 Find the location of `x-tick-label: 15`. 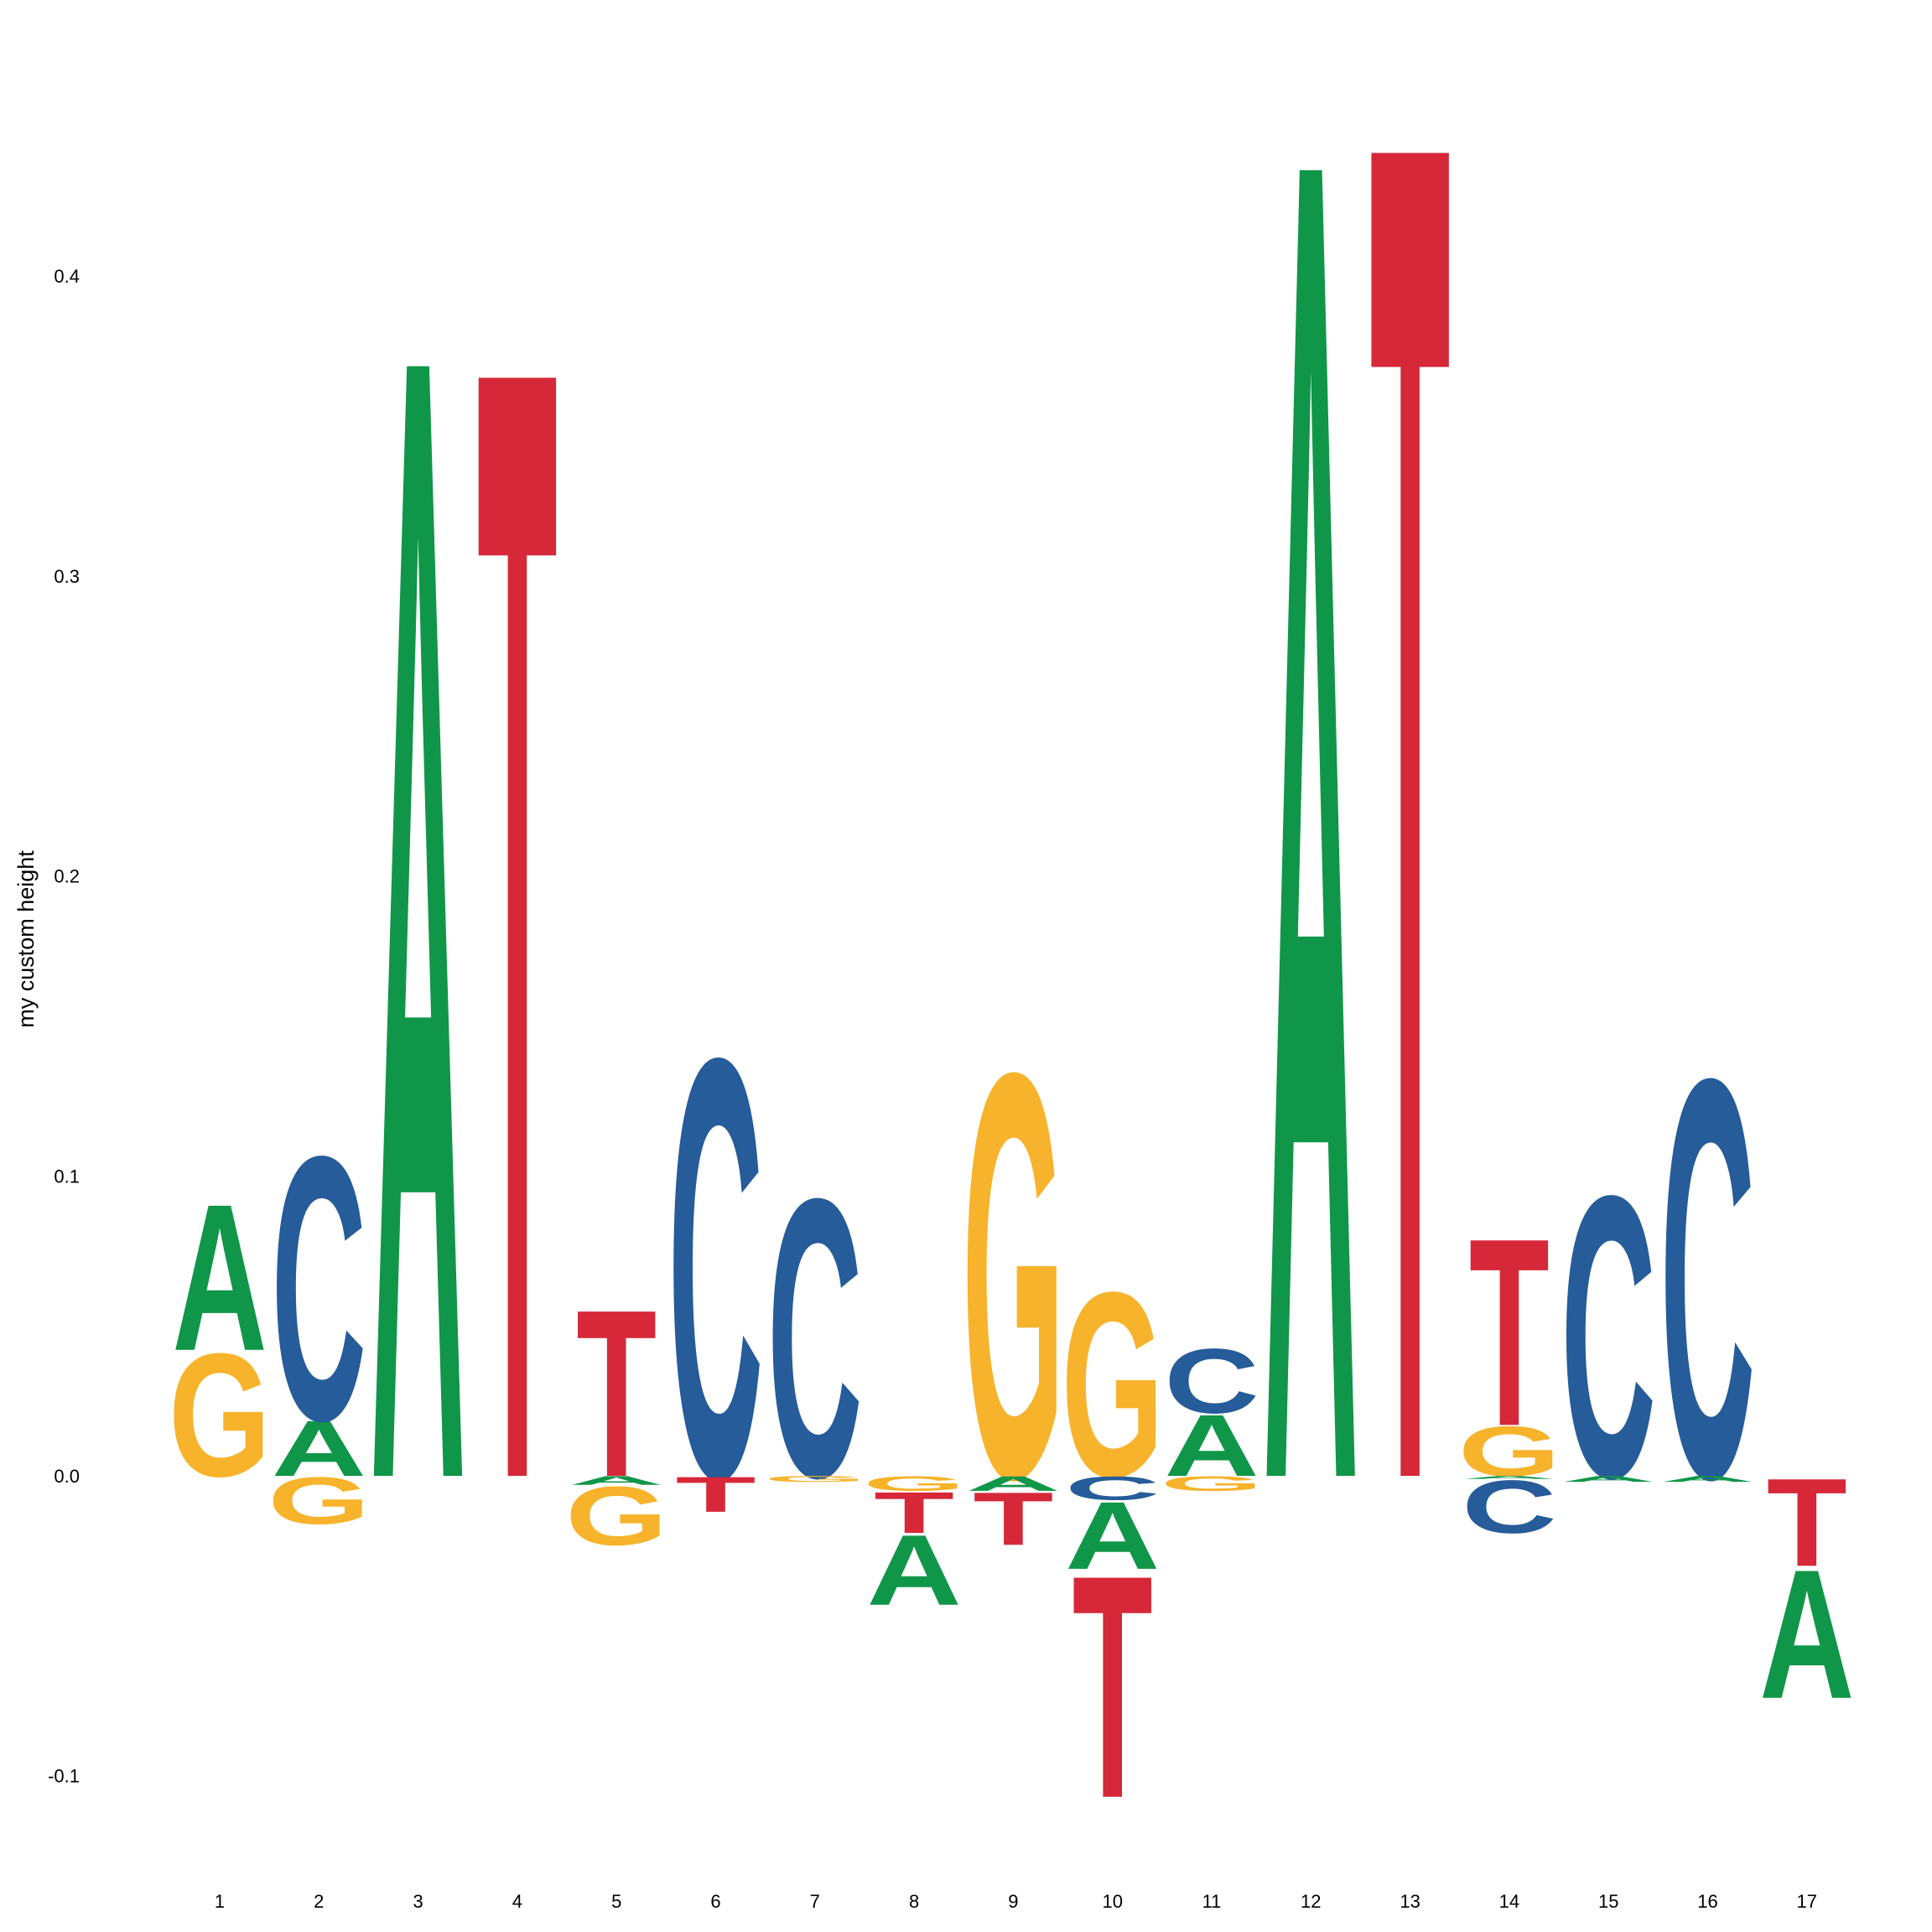

x-tick-label: 15 is located at coordinates (1608, 1901).